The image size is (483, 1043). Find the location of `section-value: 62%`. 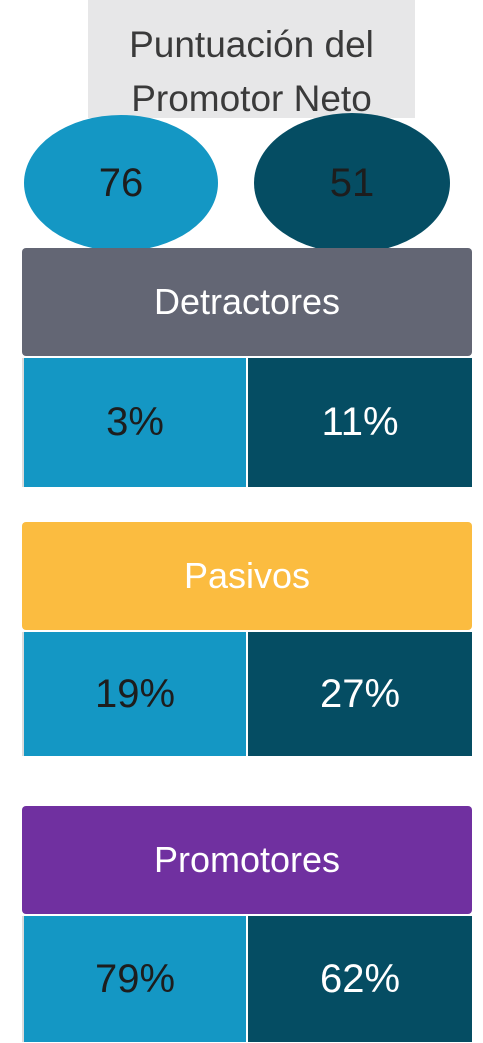

section-value: 62% is located at coordinates (360, 979).